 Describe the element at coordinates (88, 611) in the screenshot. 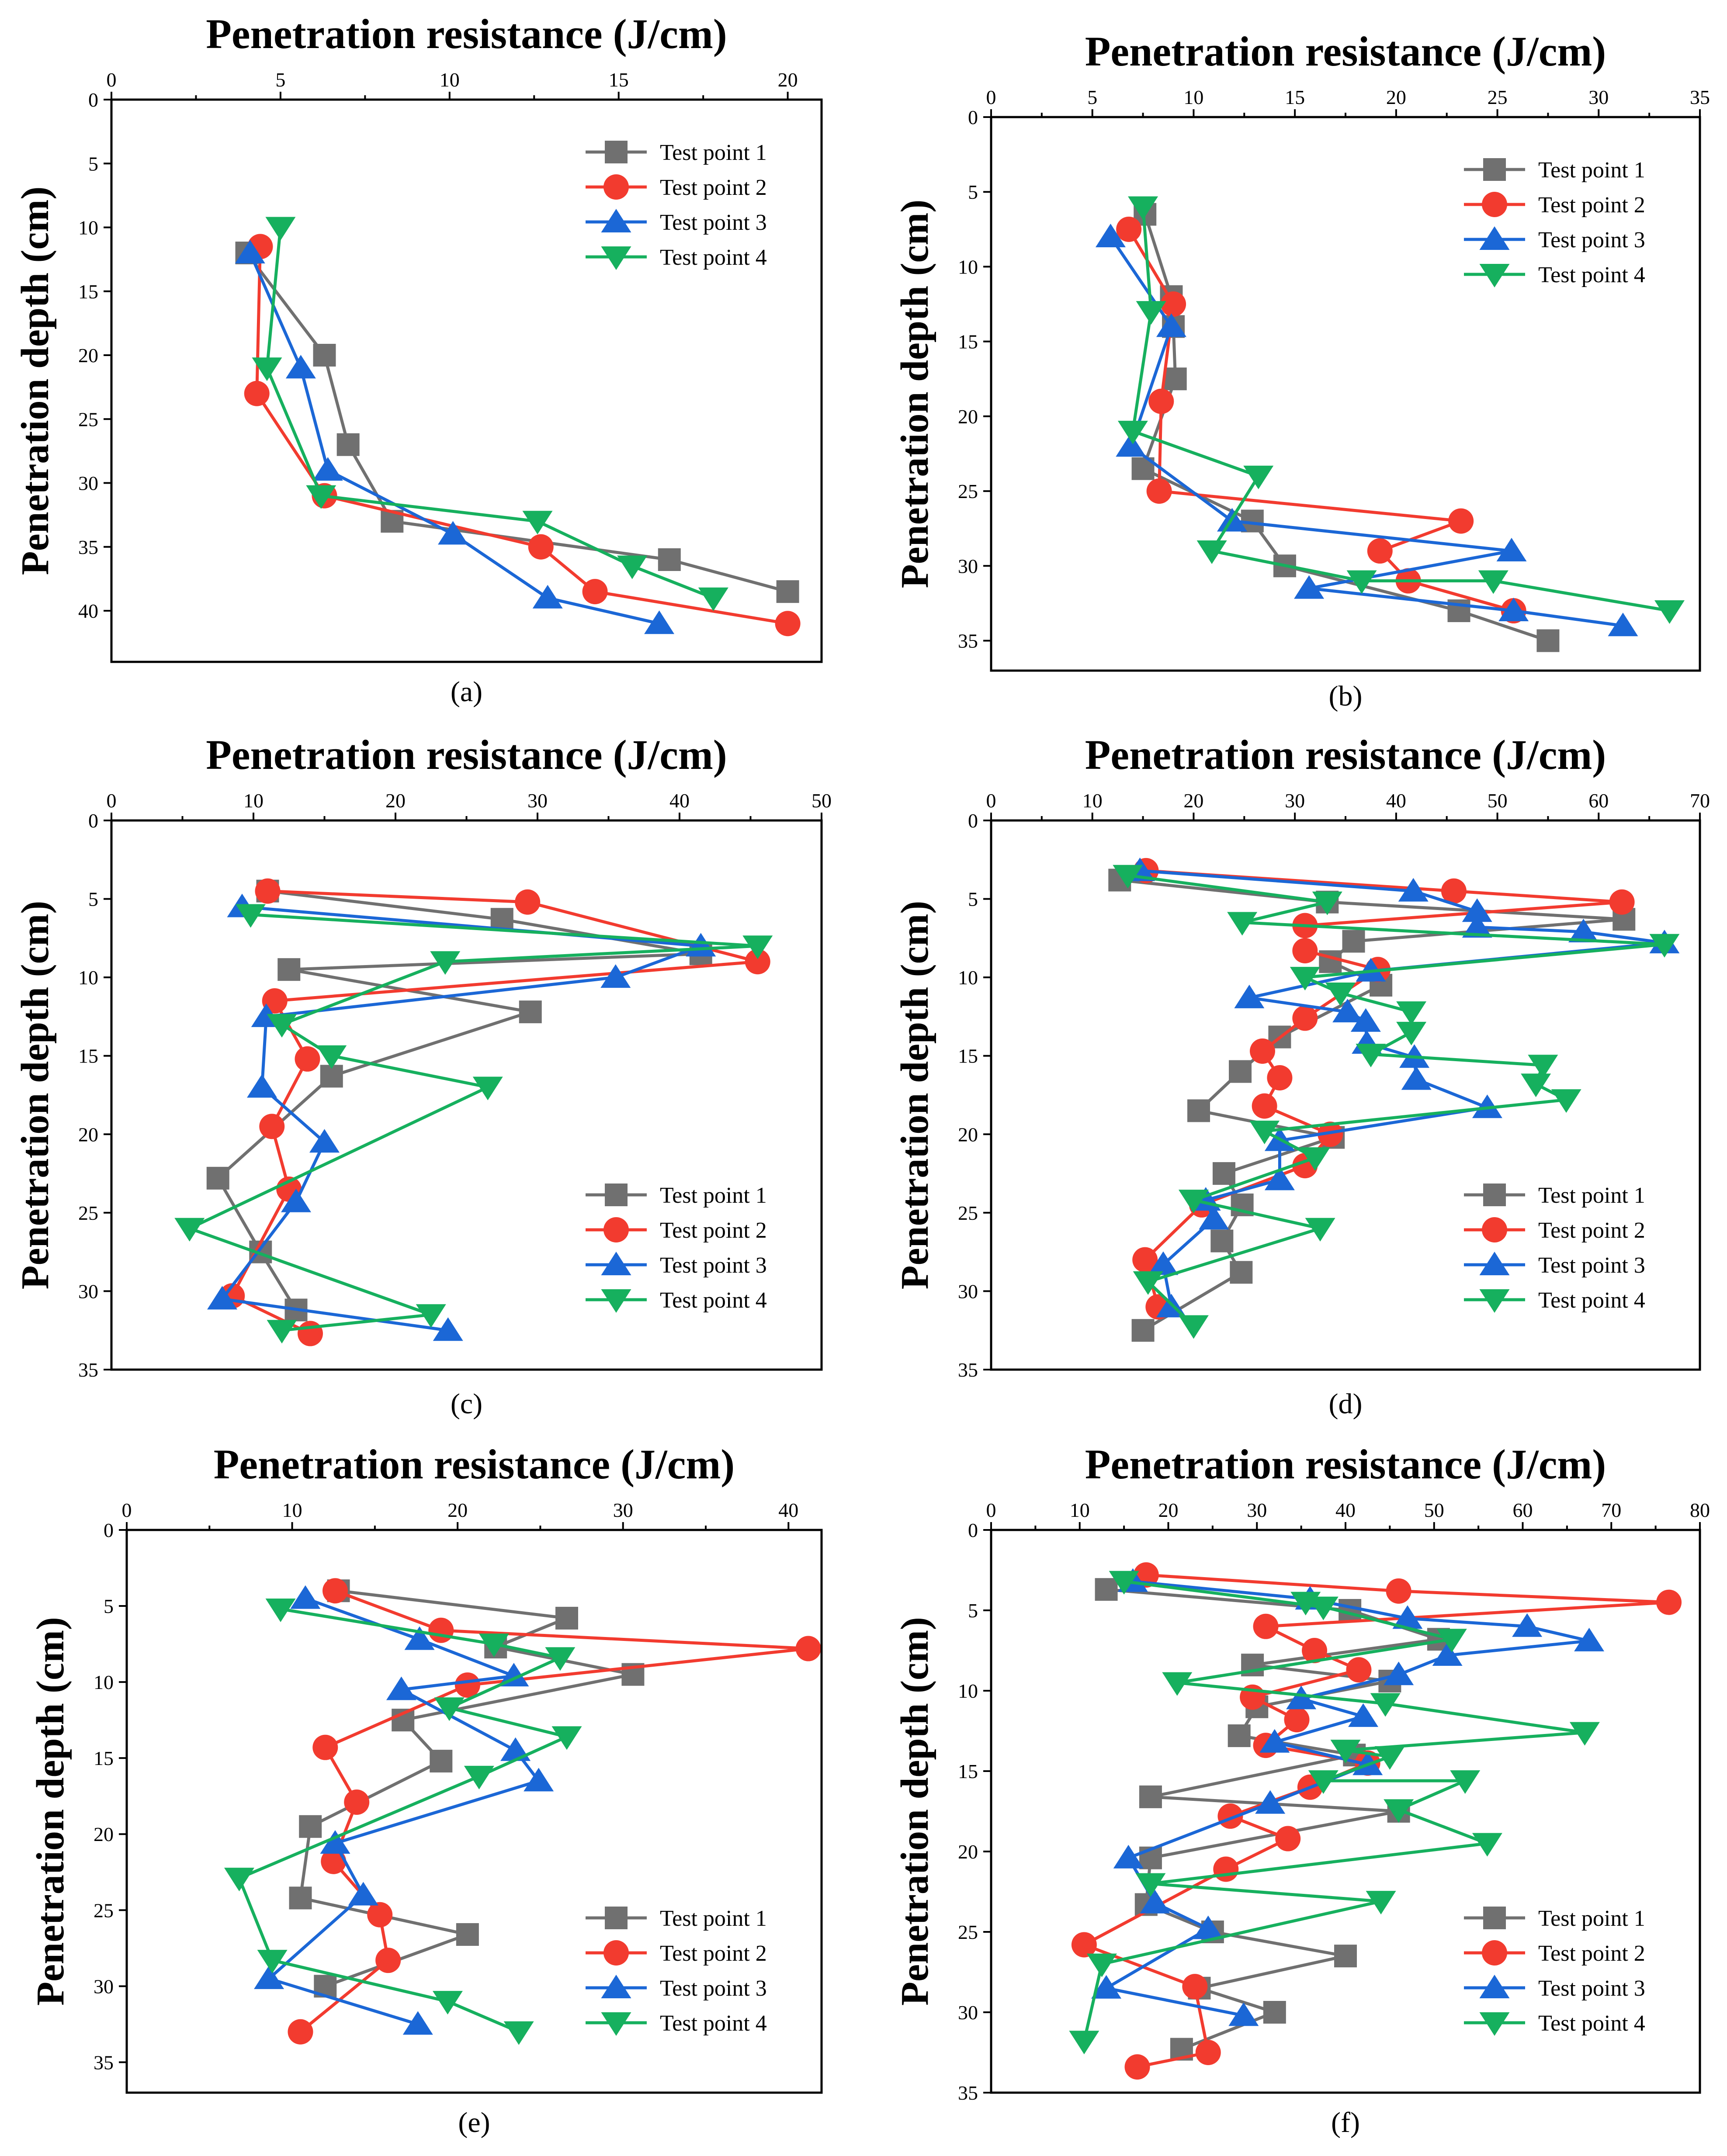

I see `y-tick-label: 40` at that location.